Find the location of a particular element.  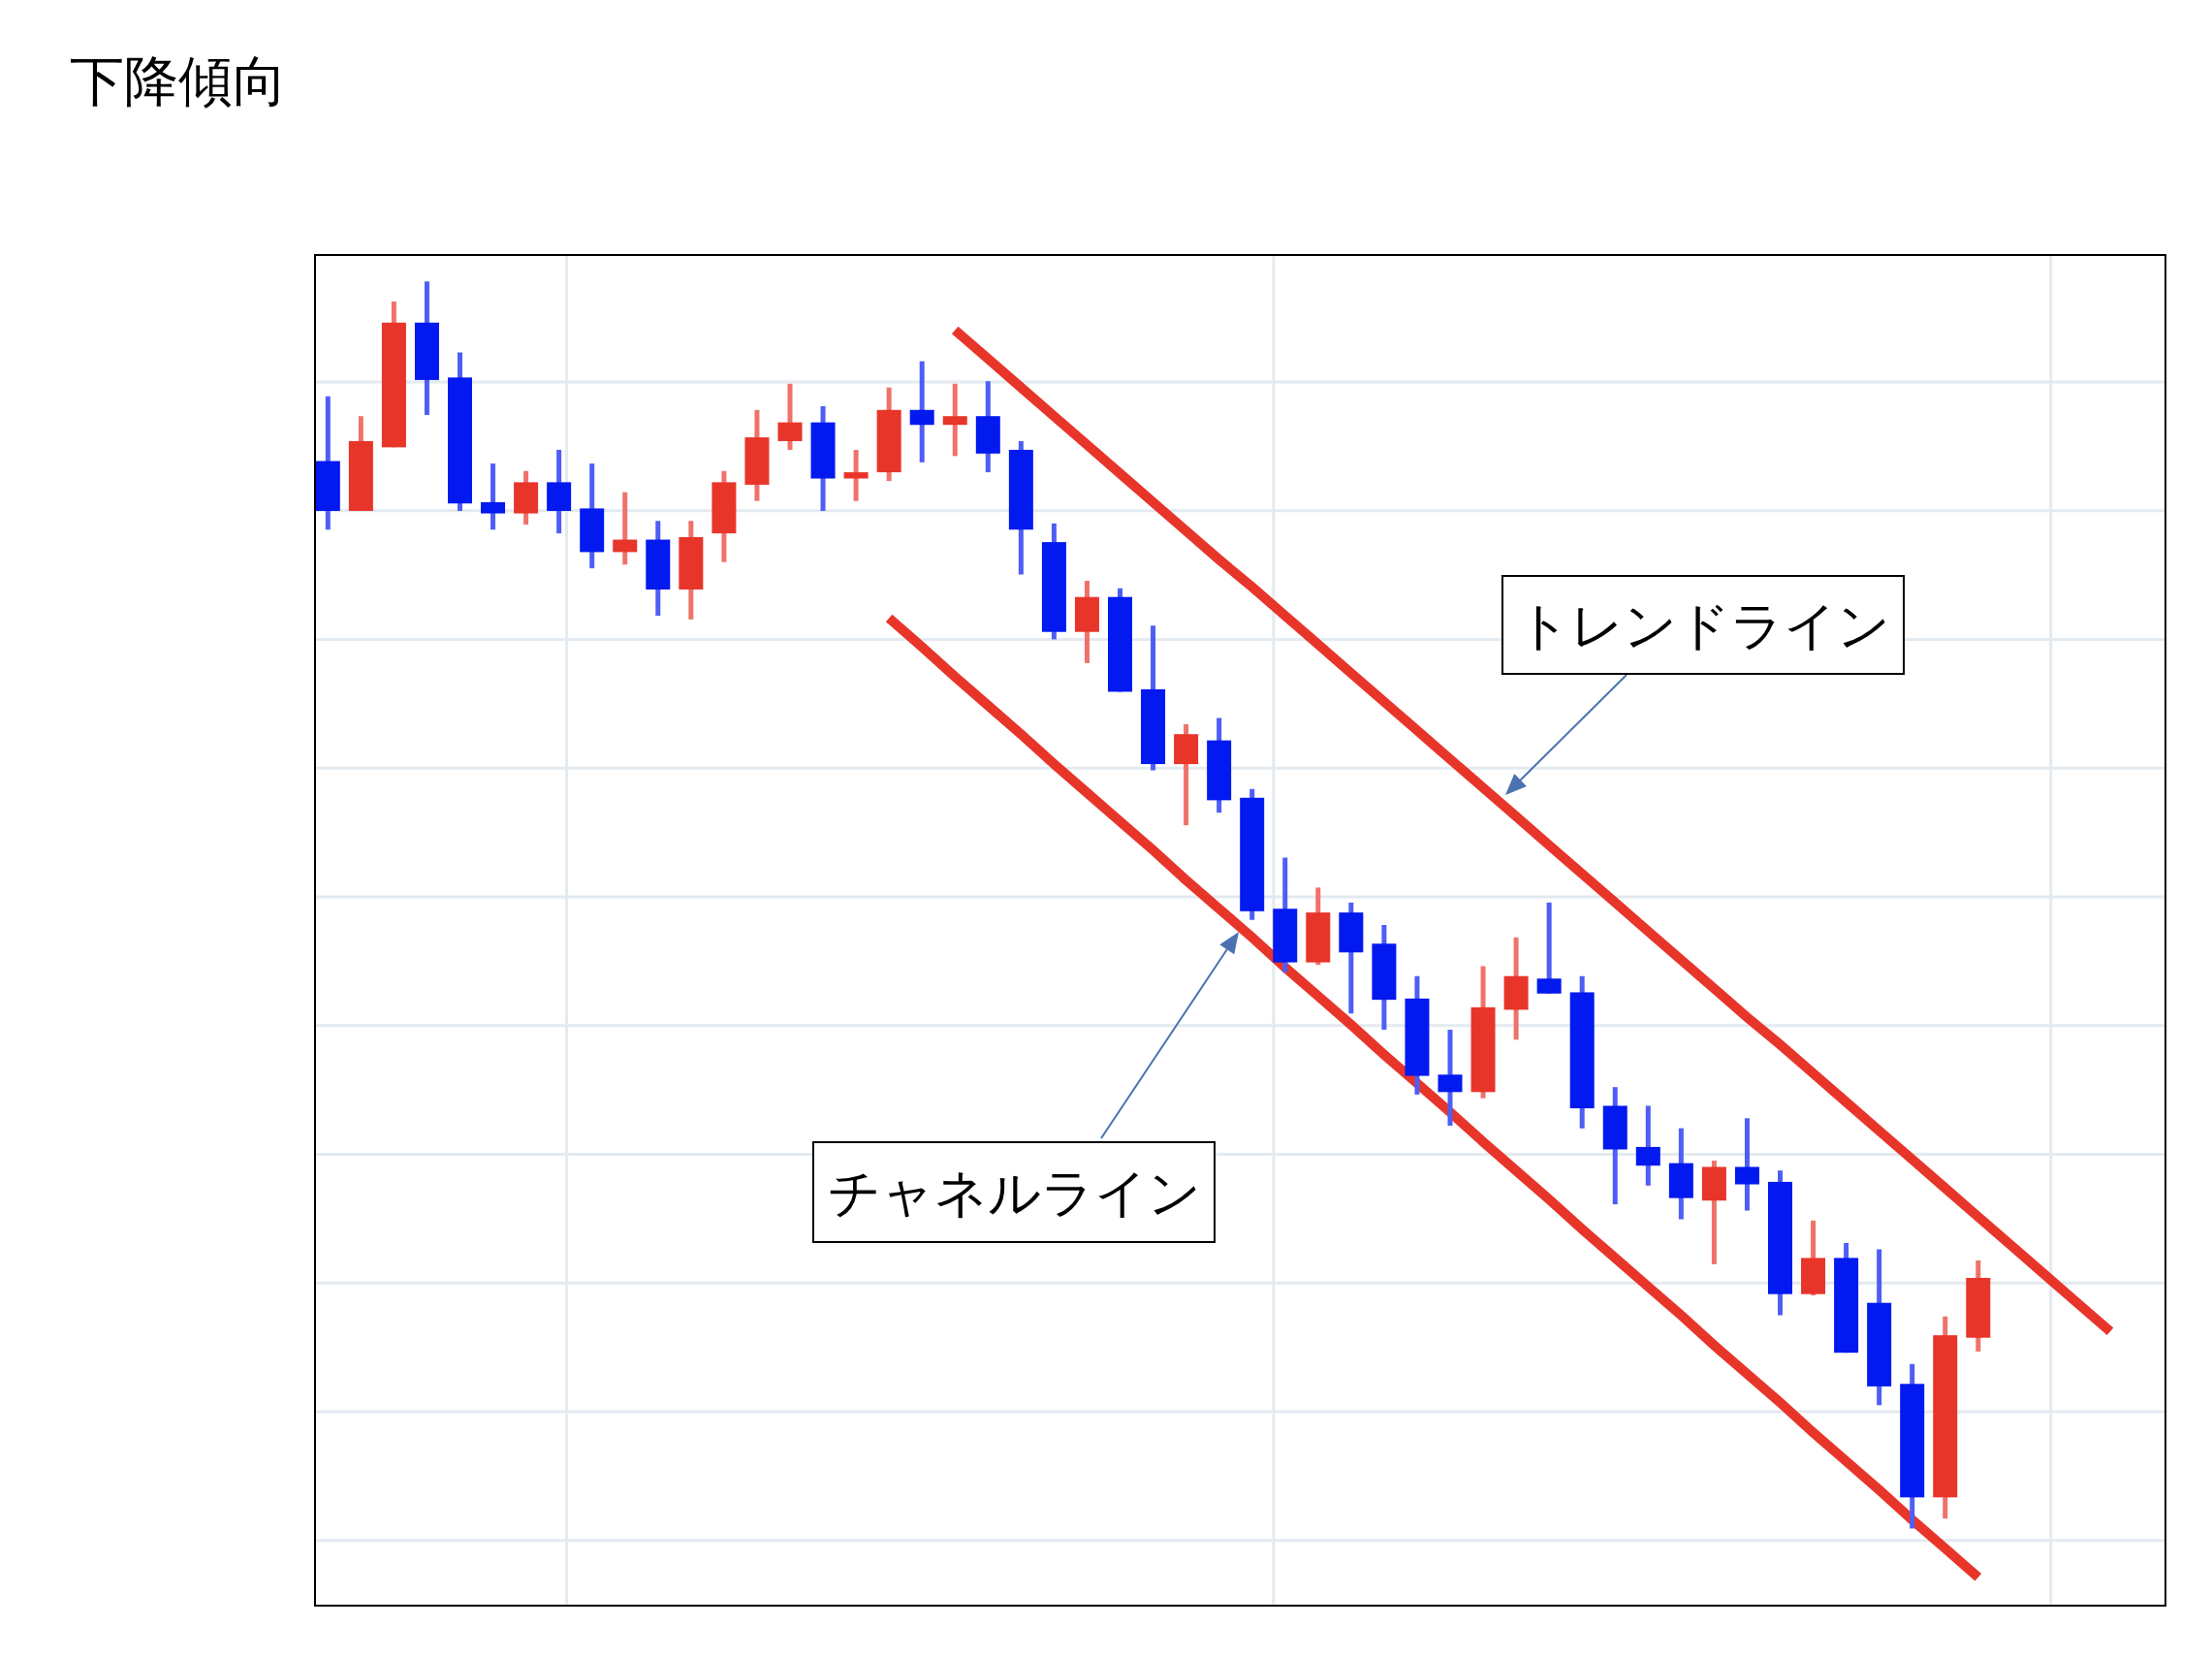

annotation: トレンドライン is located at coordinates (1703, 624).